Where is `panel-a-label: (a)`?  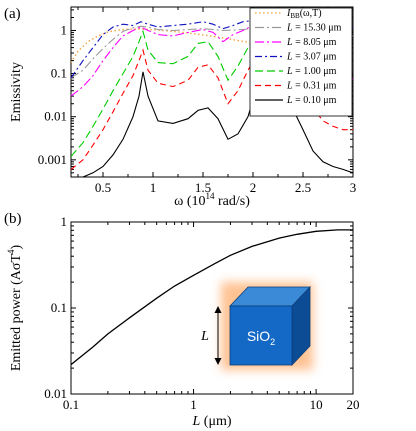 panel-a-label: (a) is located at coordinates (12, 14).